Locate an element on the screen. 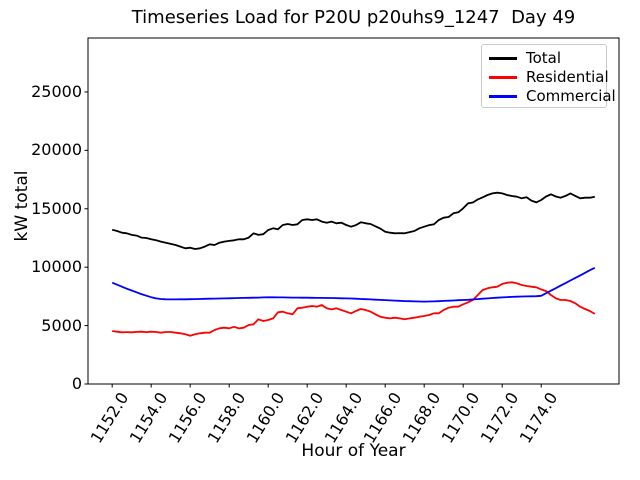 Image resolution: width=640 pixels, height=480 pixels. legend-line-sample-total is located at coordinates (503, 58).